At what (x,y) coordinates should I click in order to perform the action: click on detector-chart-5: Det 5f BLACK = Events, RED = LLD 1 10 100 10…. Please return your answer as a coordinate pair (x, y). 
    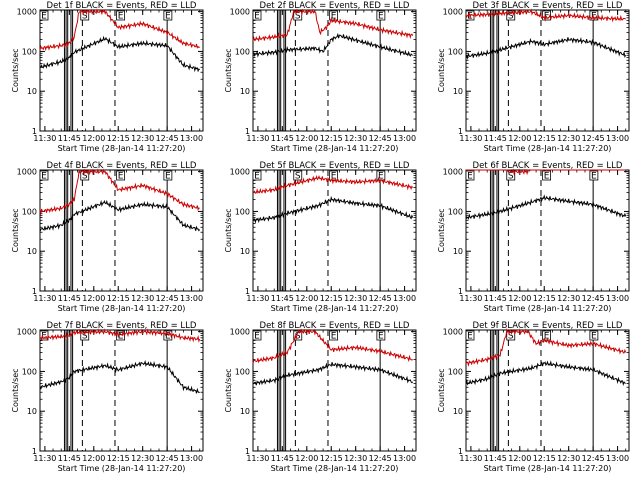
    Looking at the image, I should click on (320, 237).